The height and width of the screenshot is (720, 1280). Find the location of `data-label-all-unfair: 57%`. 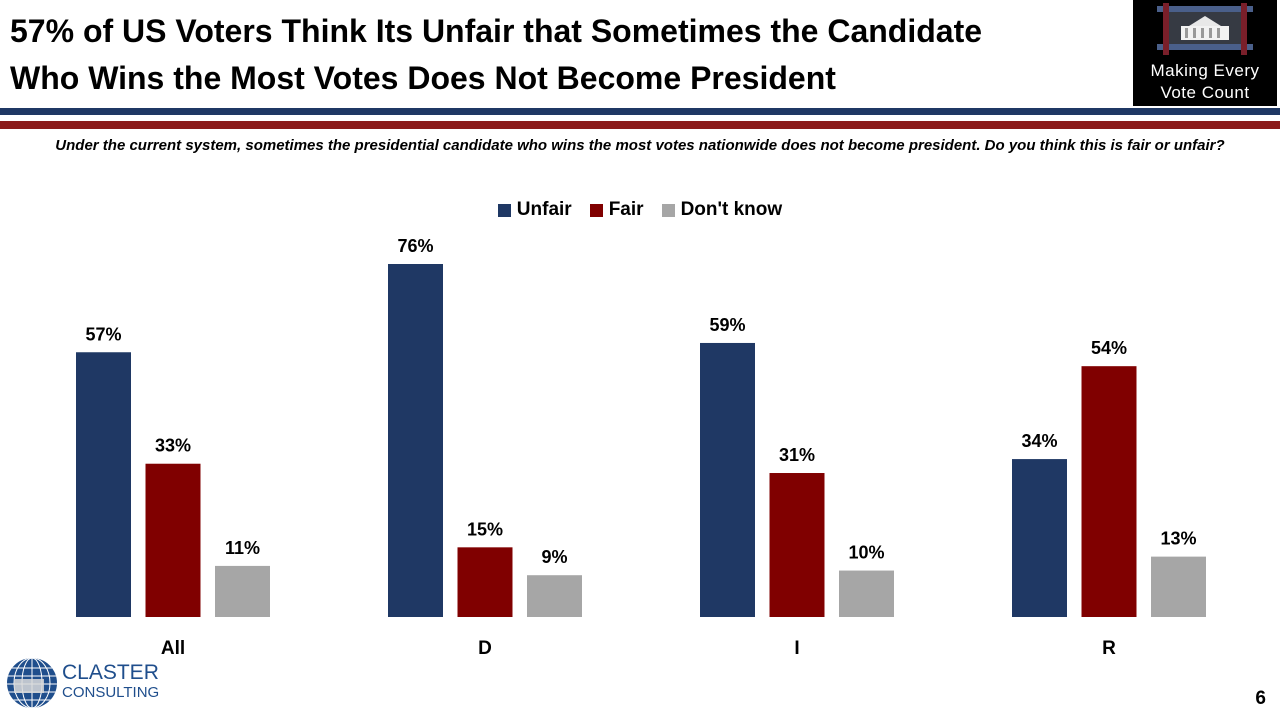

data-label-all-unfair: 57% is located at coordinates (103, 334).